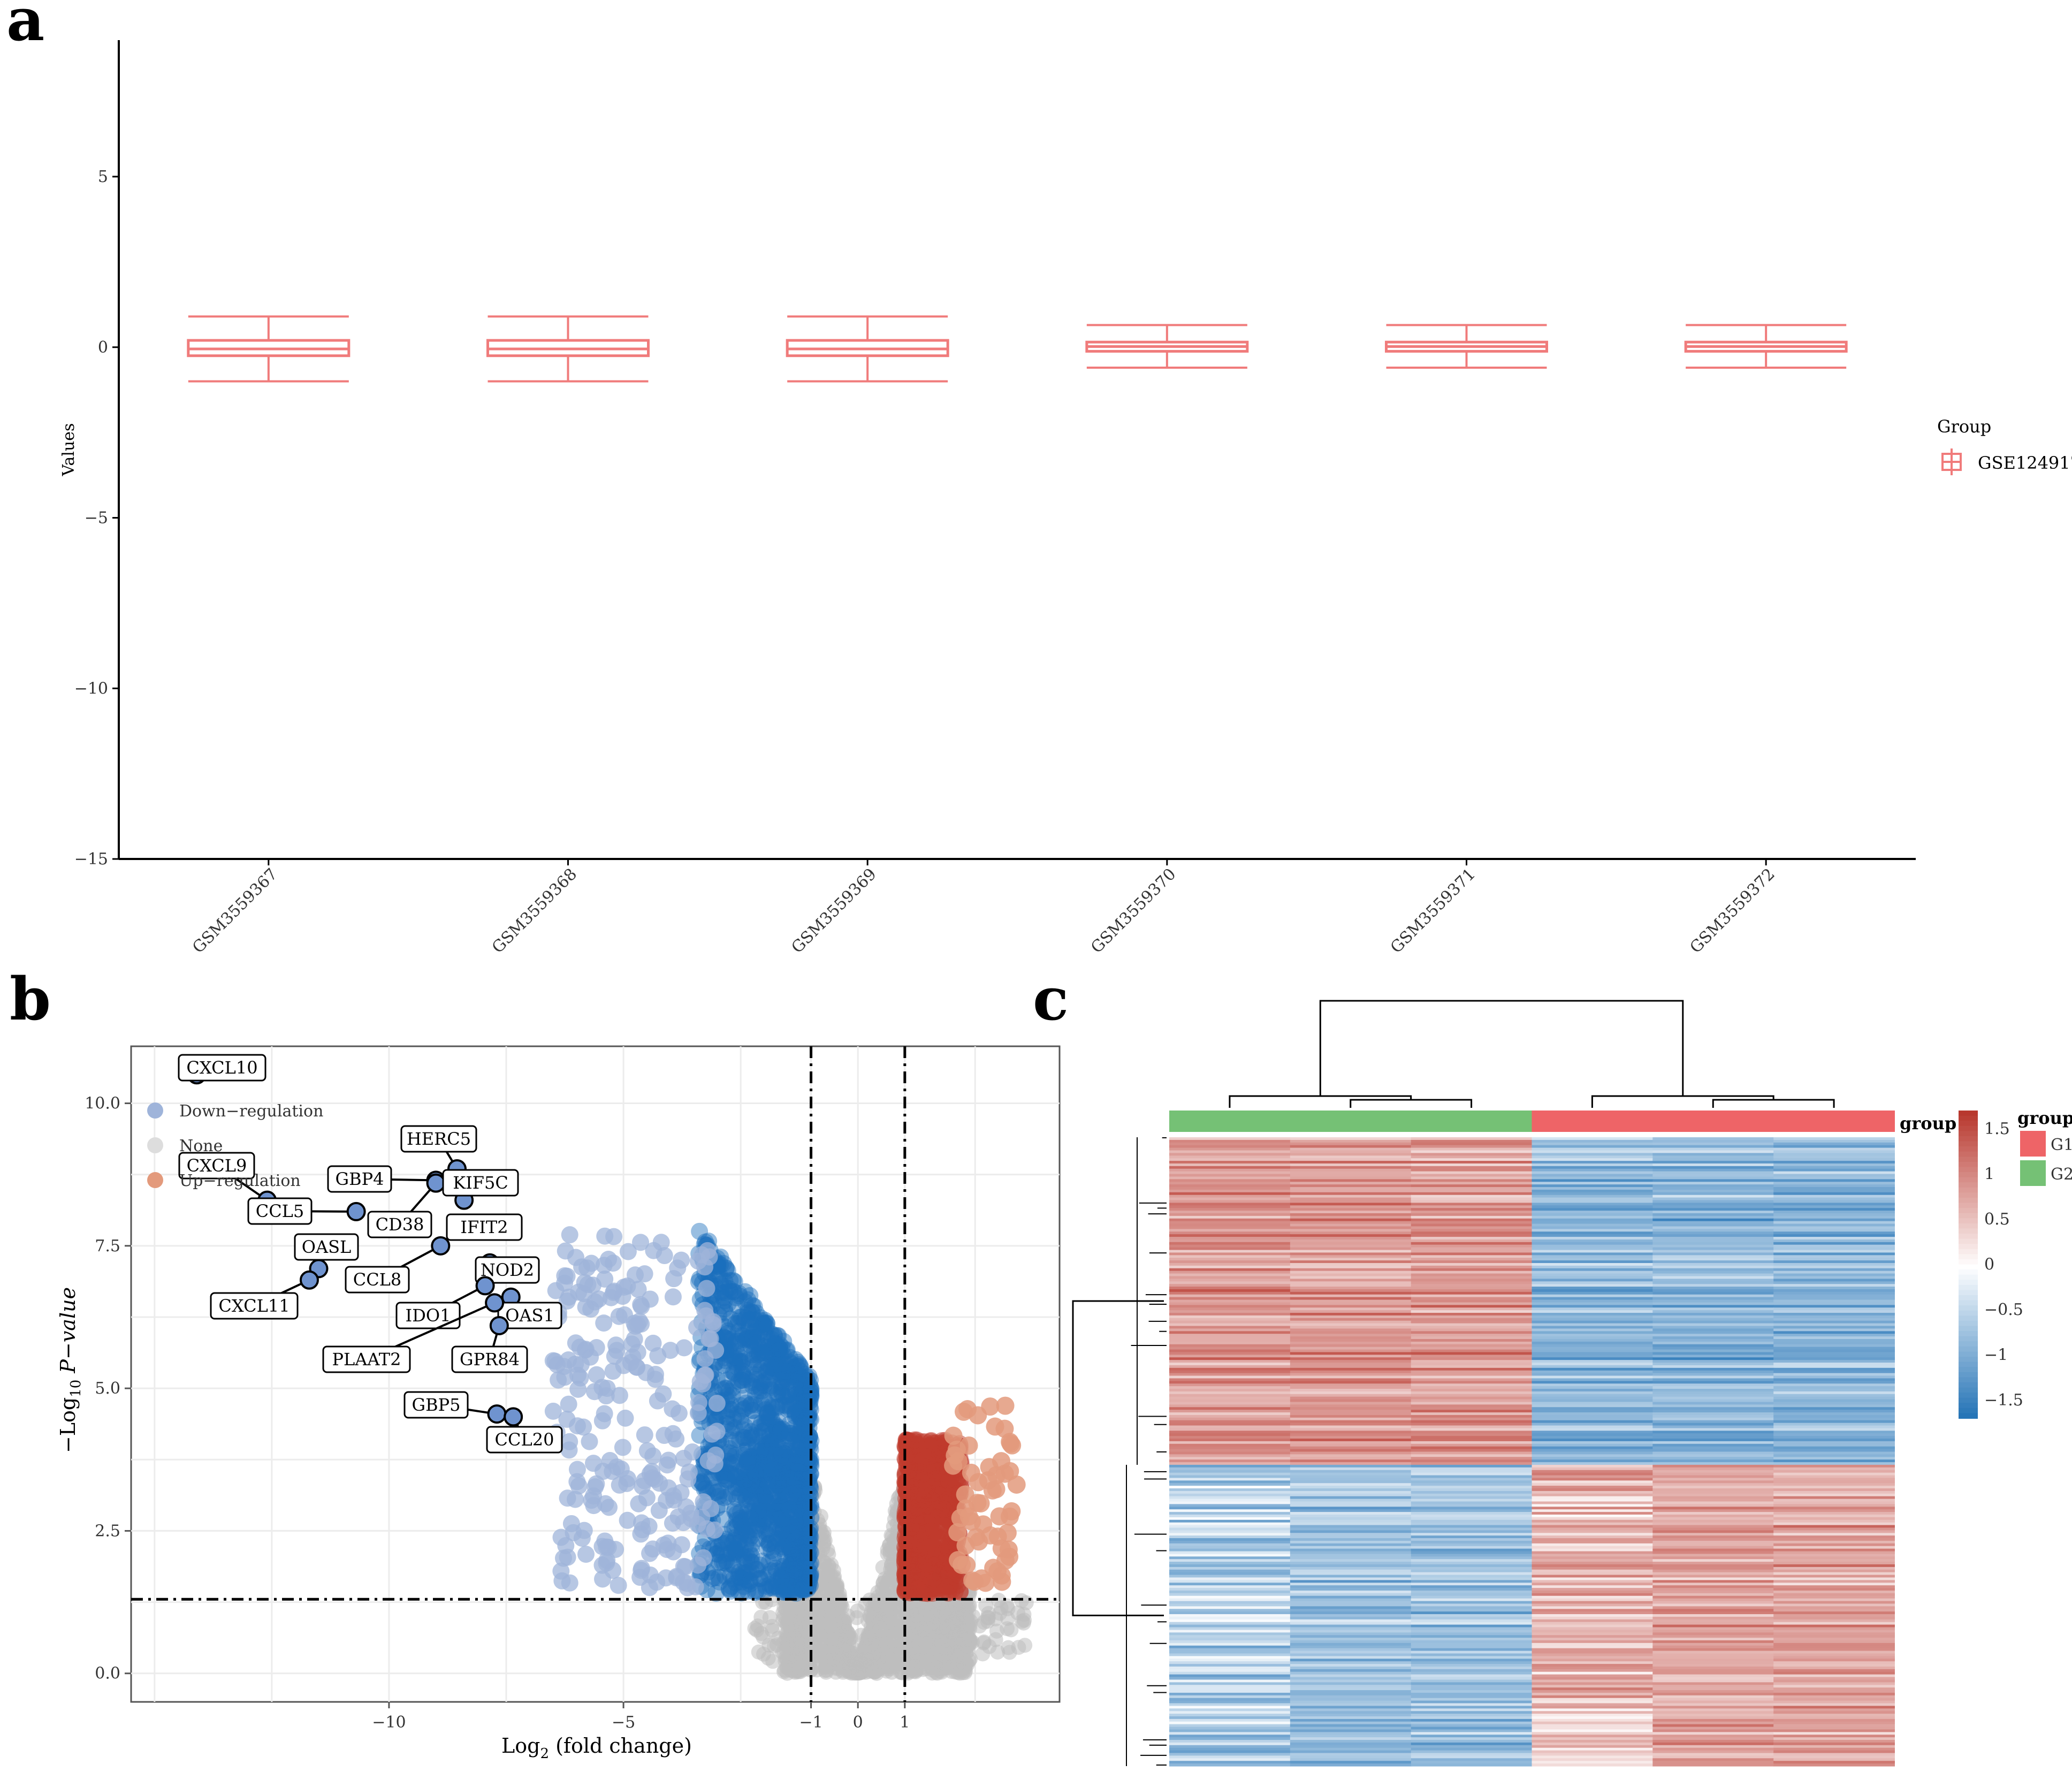 The width and height of the screenshot is (2072, 1772). I want to click on point-none, so click(889, 1606).